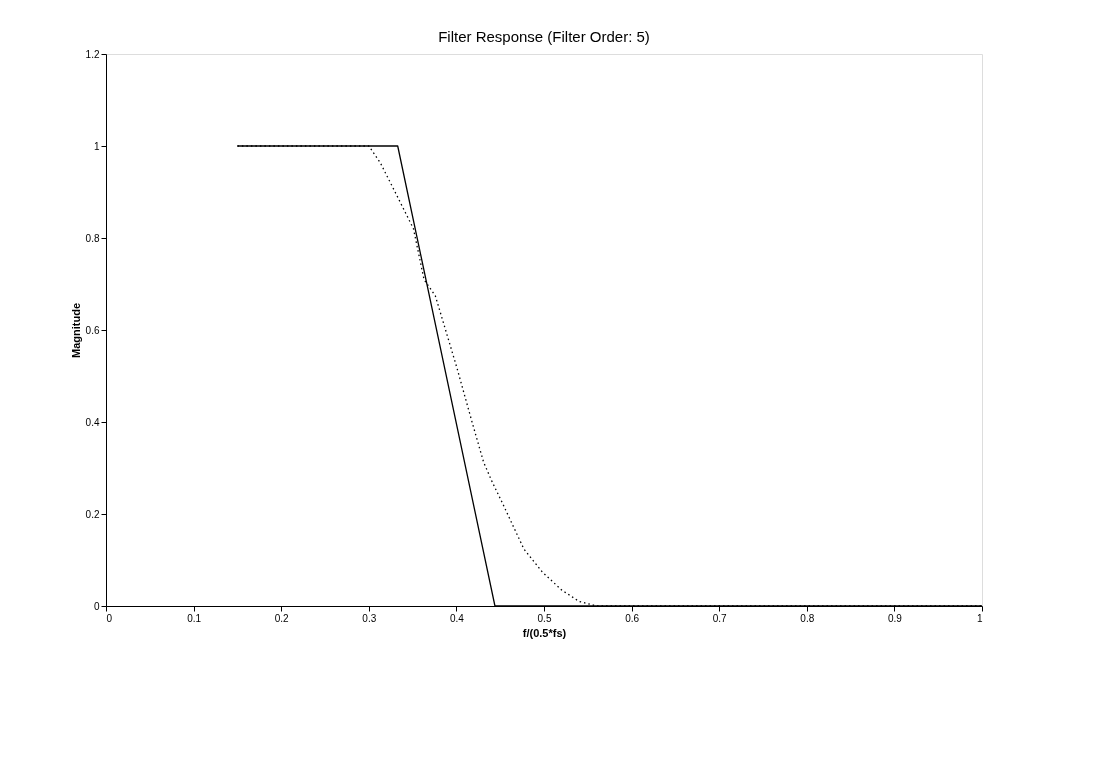 The height and width of the screenshot is (763, 1107). I want to click on y-tick-label: 0.6, so click(92, 330).